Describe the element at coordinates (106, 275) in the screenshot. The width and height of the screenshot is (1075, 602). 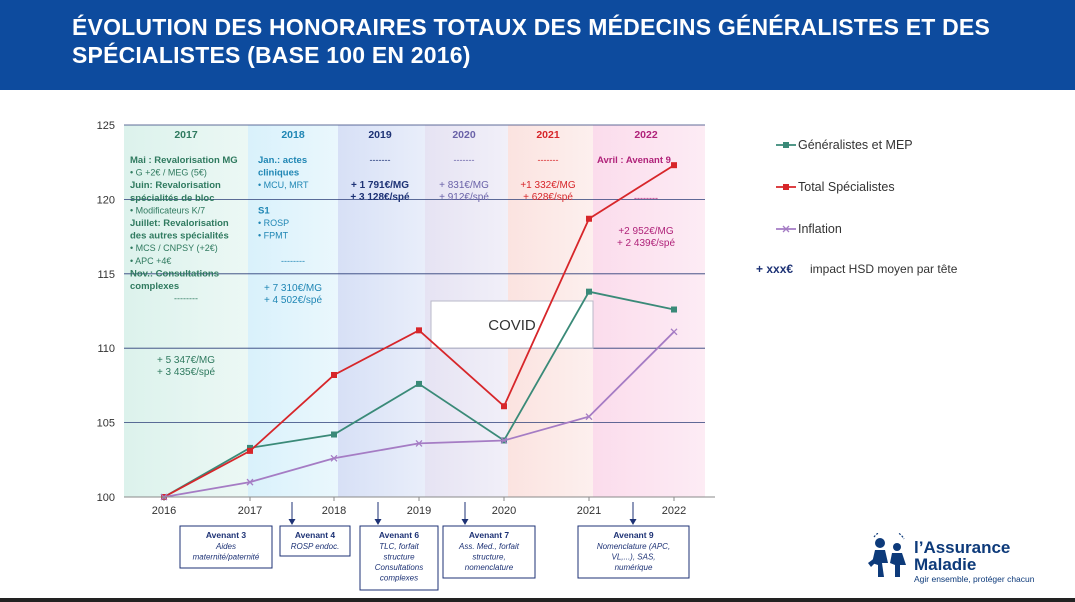
I see `y-tick-label: 115` at that location.